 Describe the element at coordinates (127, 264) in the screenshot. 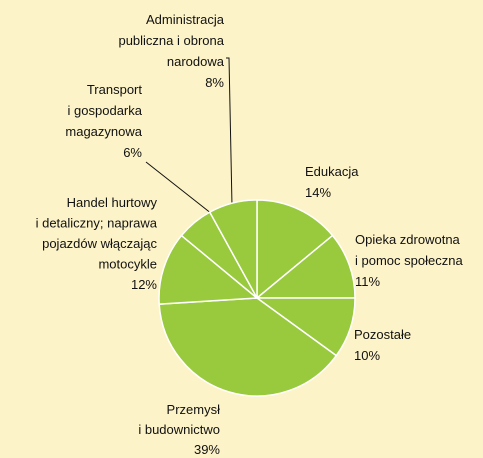

I see `slice-label-line: motocykle` at that location.